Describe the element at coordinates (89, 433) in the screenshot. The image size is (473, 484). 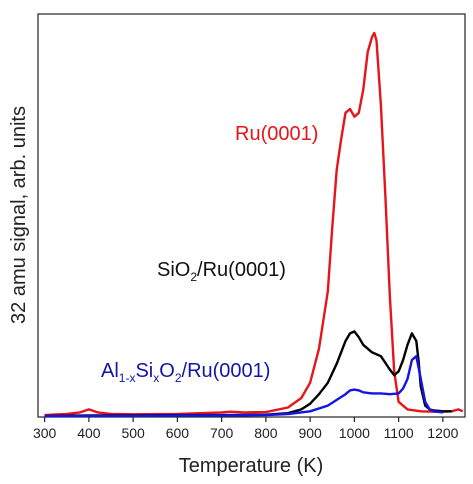
I see `x-tick-label: 400` at that location.